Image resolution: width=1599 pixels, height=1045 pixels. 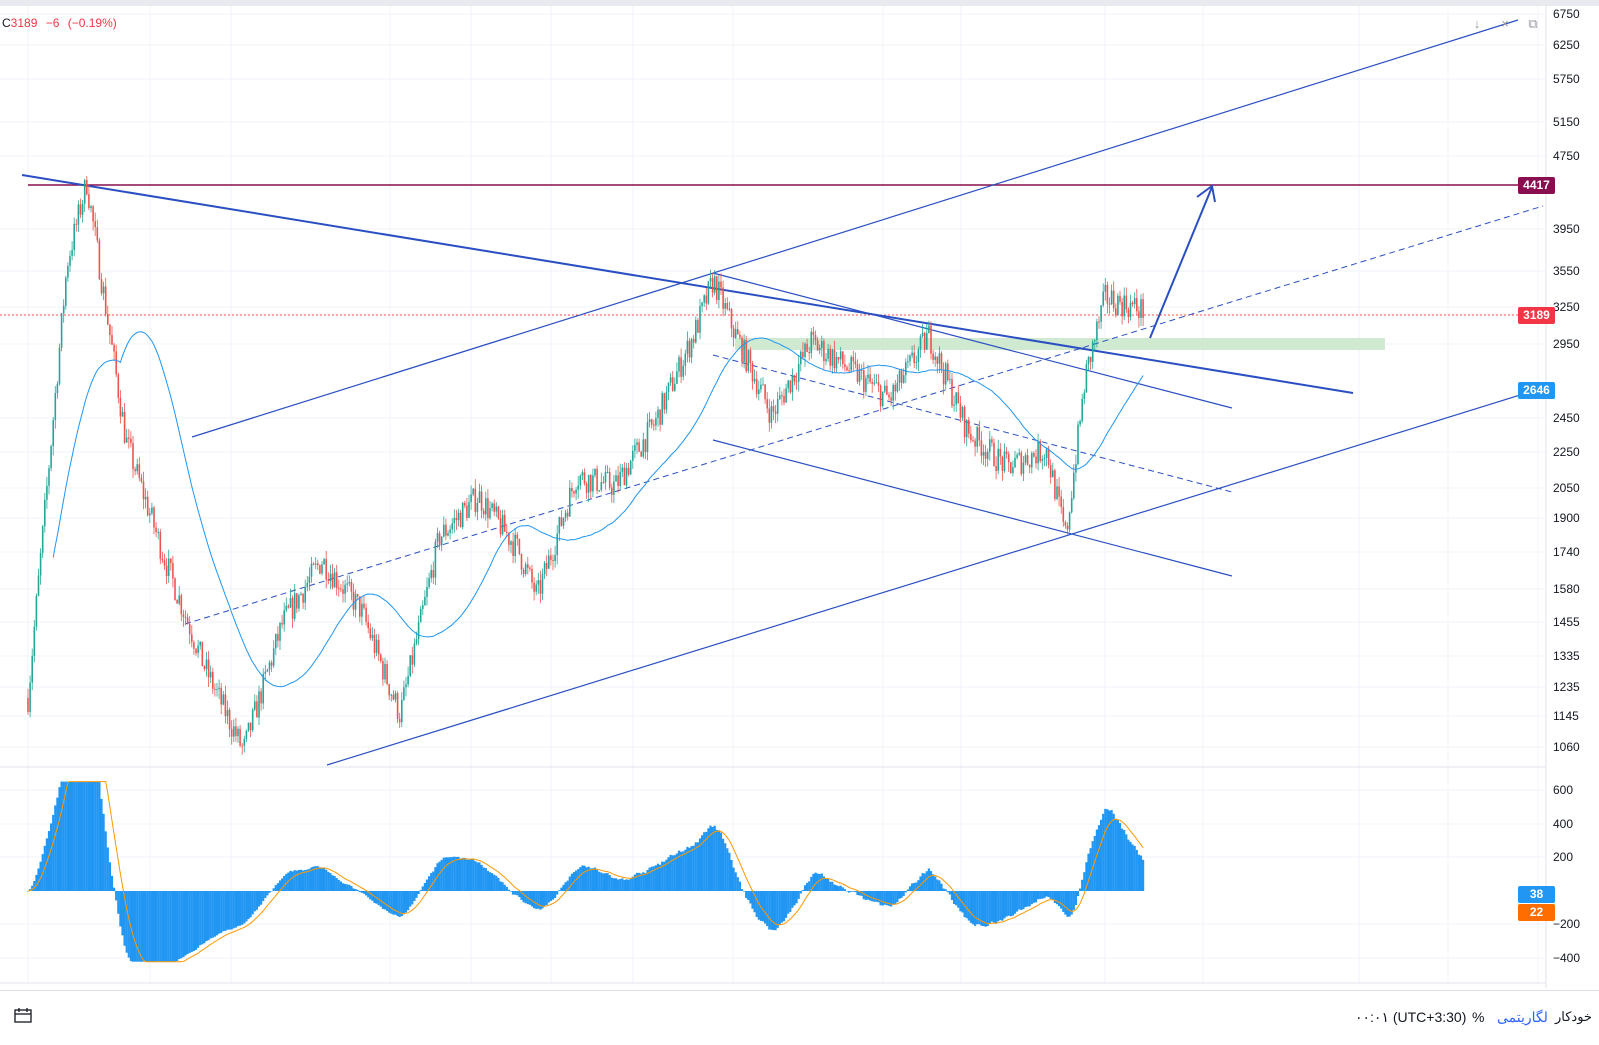 I want to click on scroll-down-icon: ↓, so click(x=1477, y=23).